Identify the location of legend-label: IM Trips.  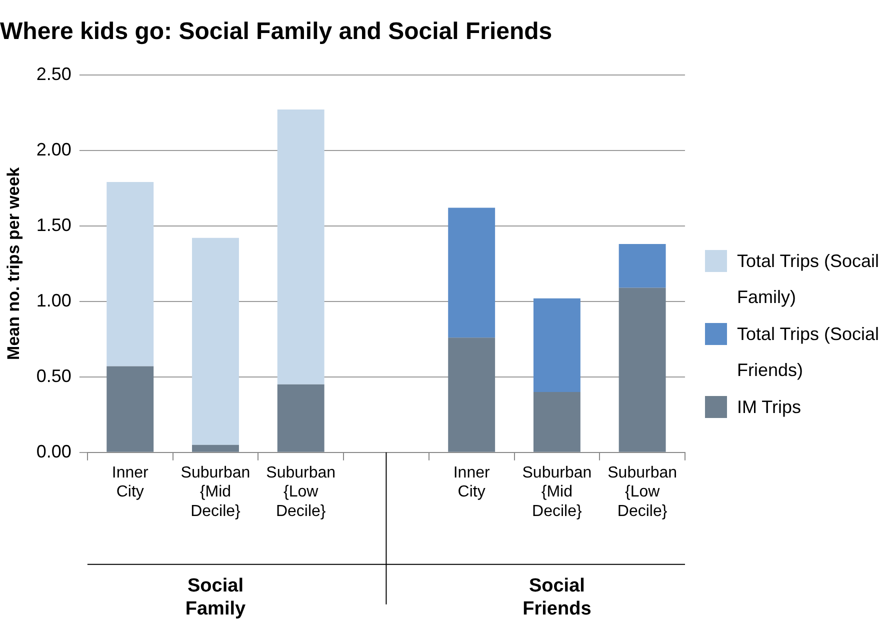
(769, 407).